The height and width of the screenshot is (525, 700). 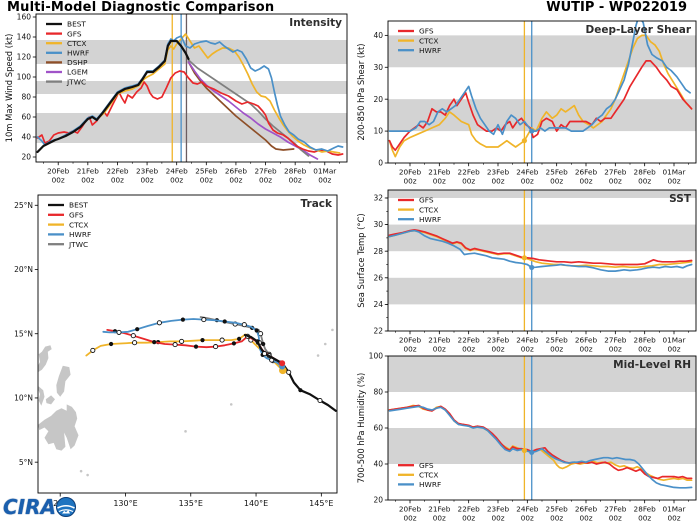 What do you see at coordinates (40, 507) in the screenshot?
I see `cira-logo: CIRA` at bounding box center [40, 507].